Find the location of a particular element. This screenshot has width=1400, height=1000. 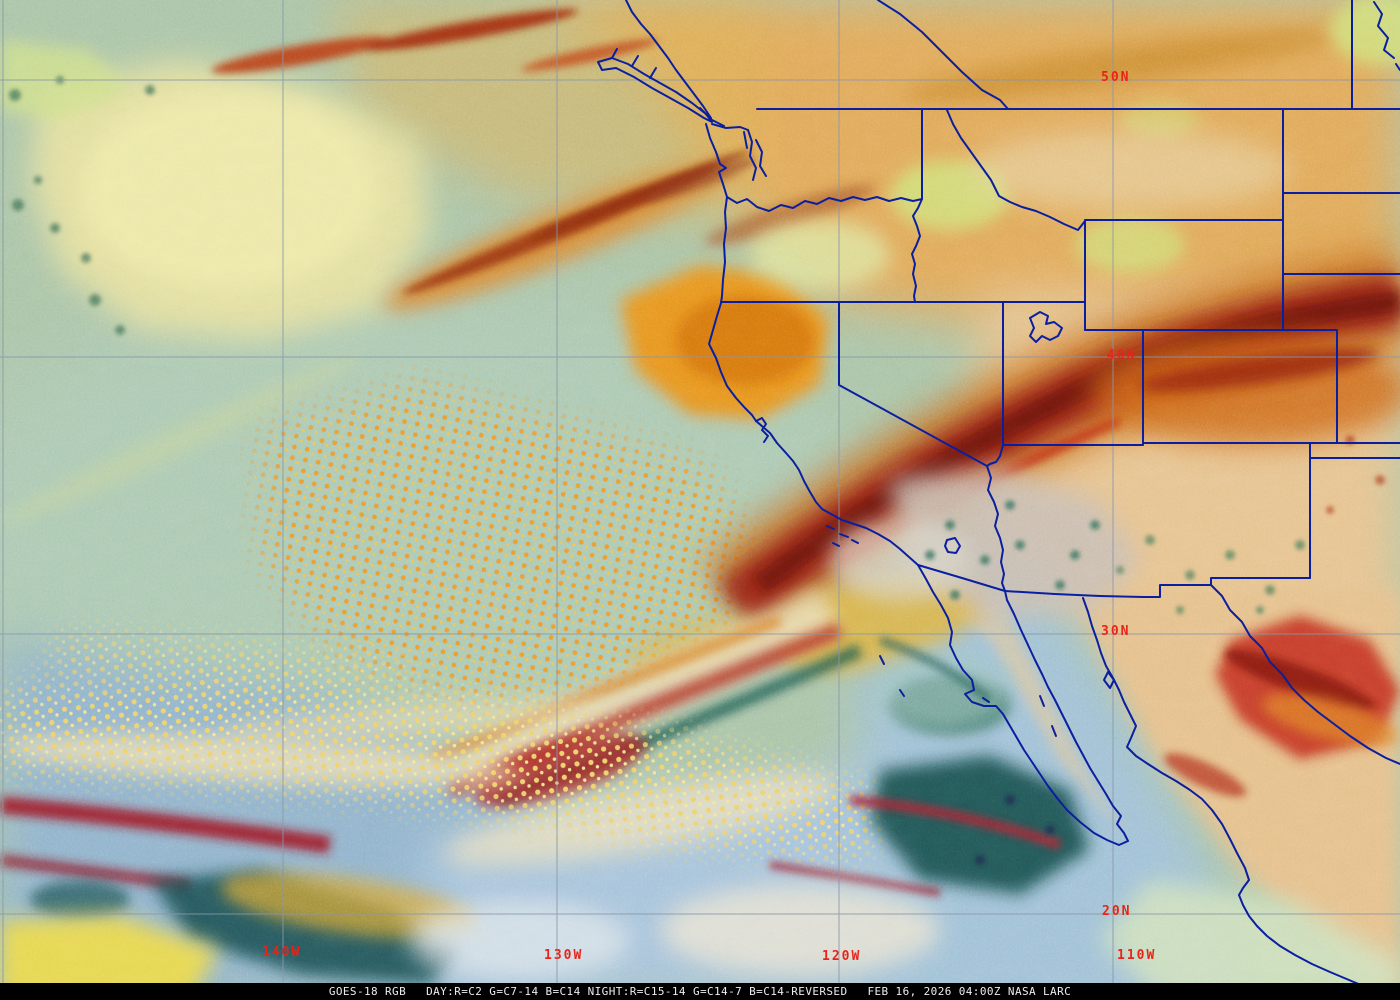

lon-label-140w: 140W is located at coordinates (282, 952).